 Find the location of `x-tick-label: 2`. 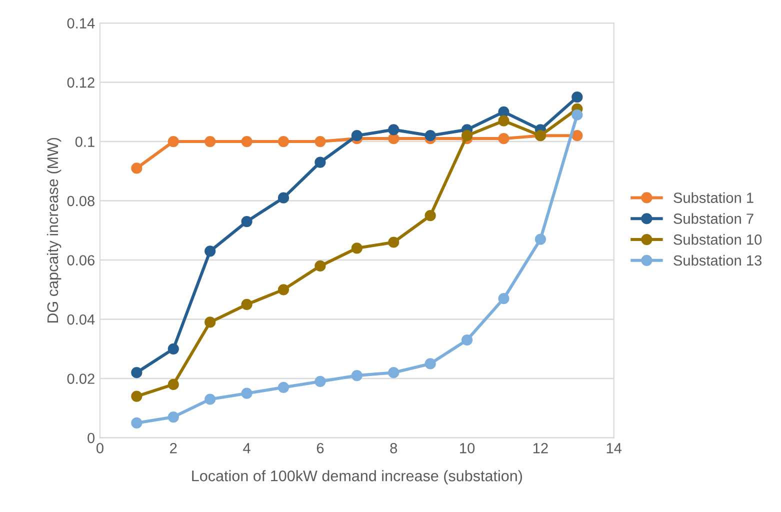

x-tick-label: 2 is located at coordinates (173, 448).